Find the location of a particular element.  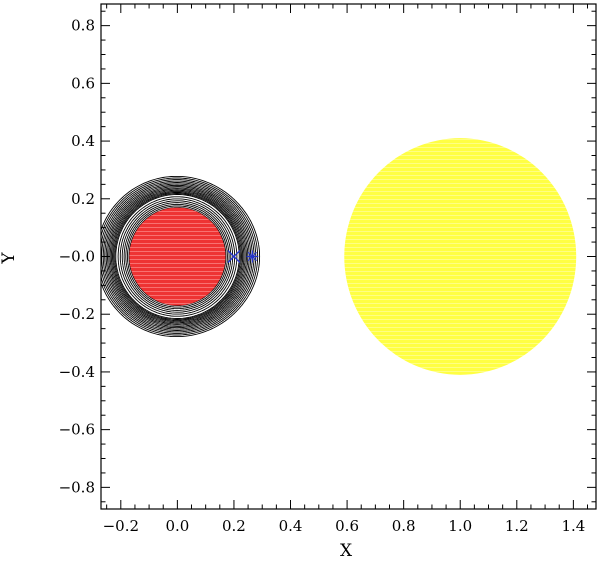

x-axis-label: X is located at coordinates (346, 551).